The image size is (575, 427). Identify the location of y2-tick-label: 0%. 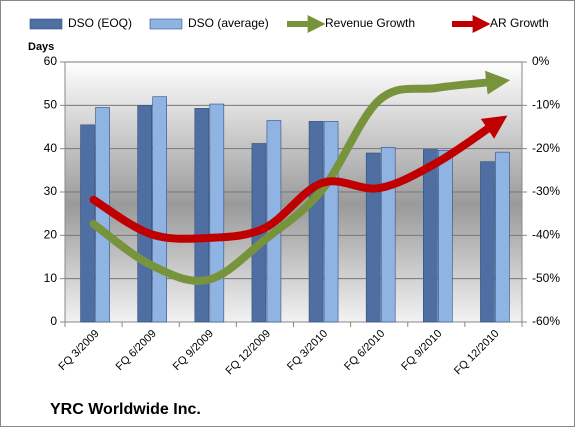
(541, 61).